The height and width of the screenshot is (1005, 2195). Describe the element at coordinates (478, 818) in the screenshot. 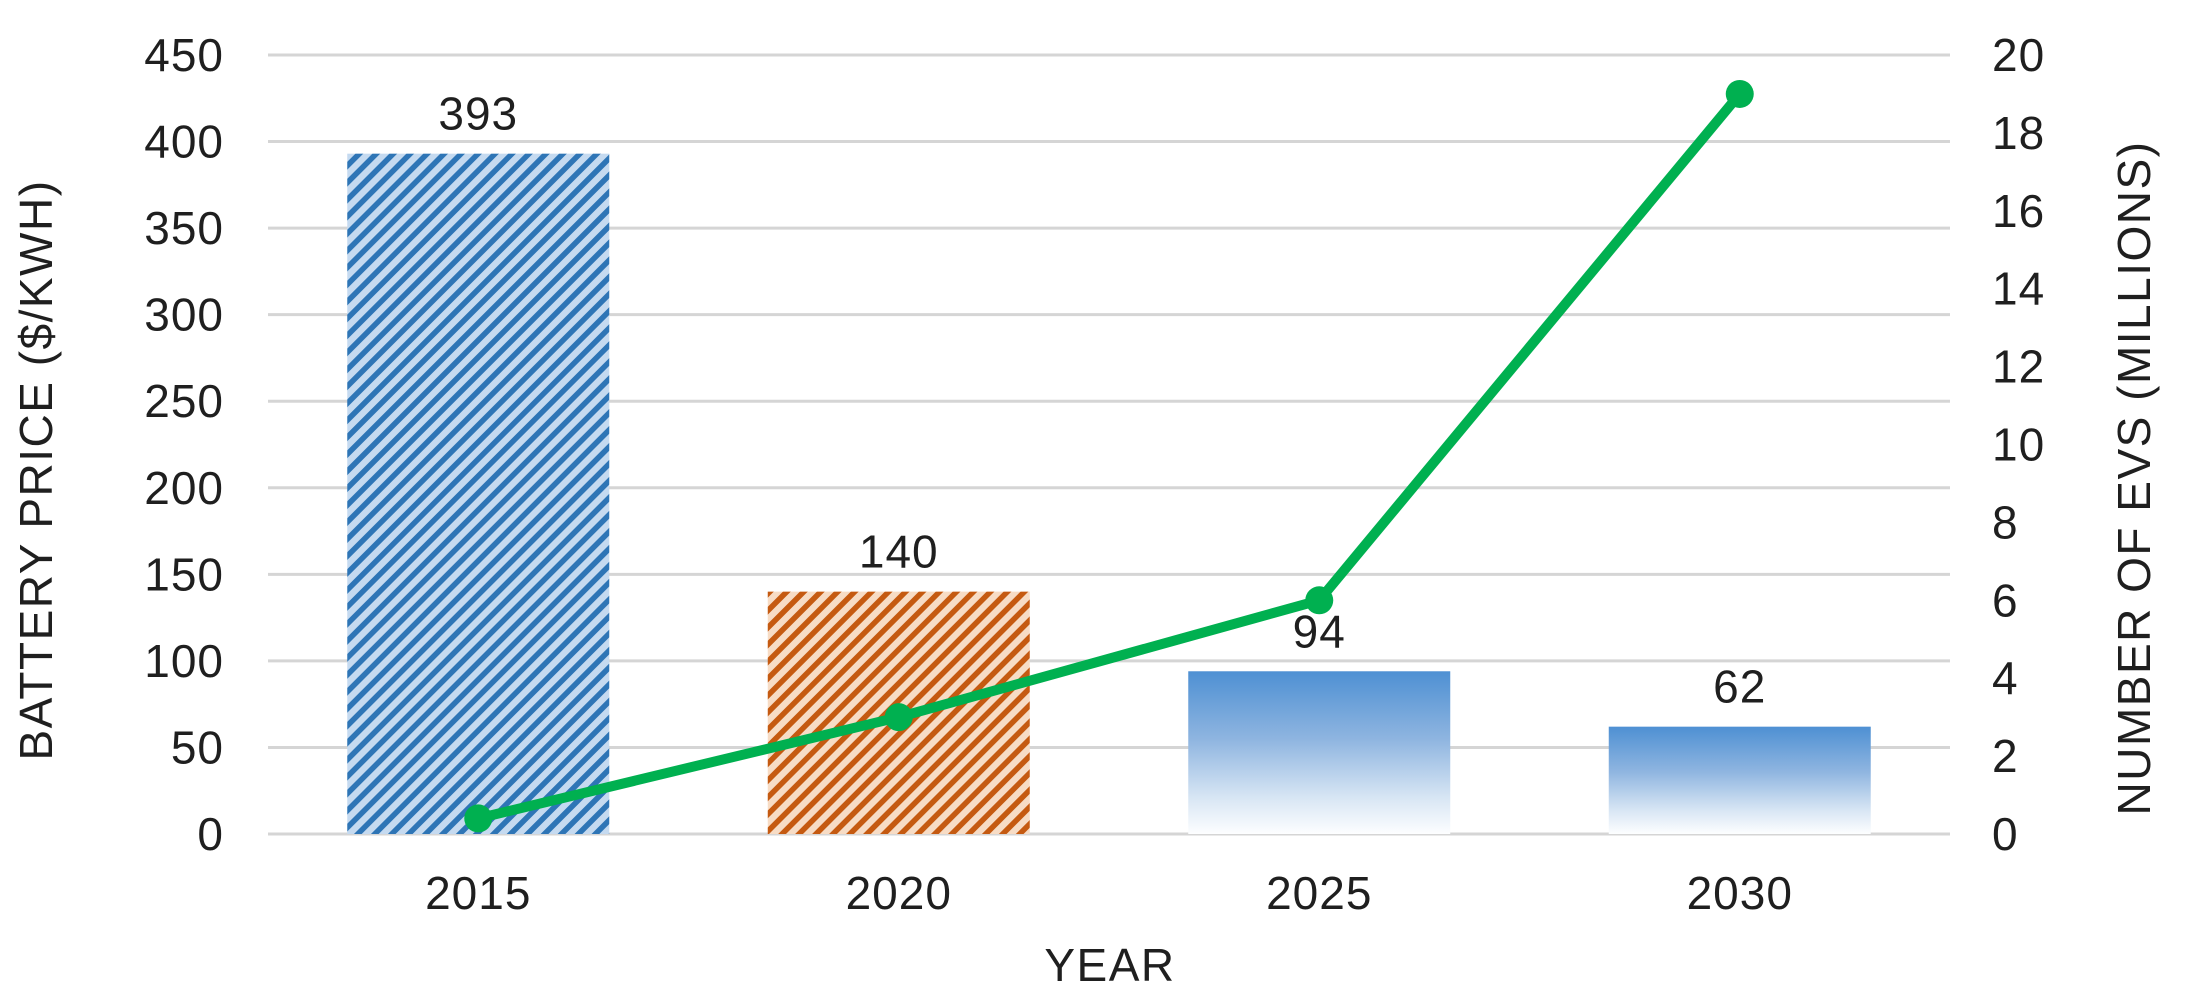

I see `ev-line-marker-2015` at that location.